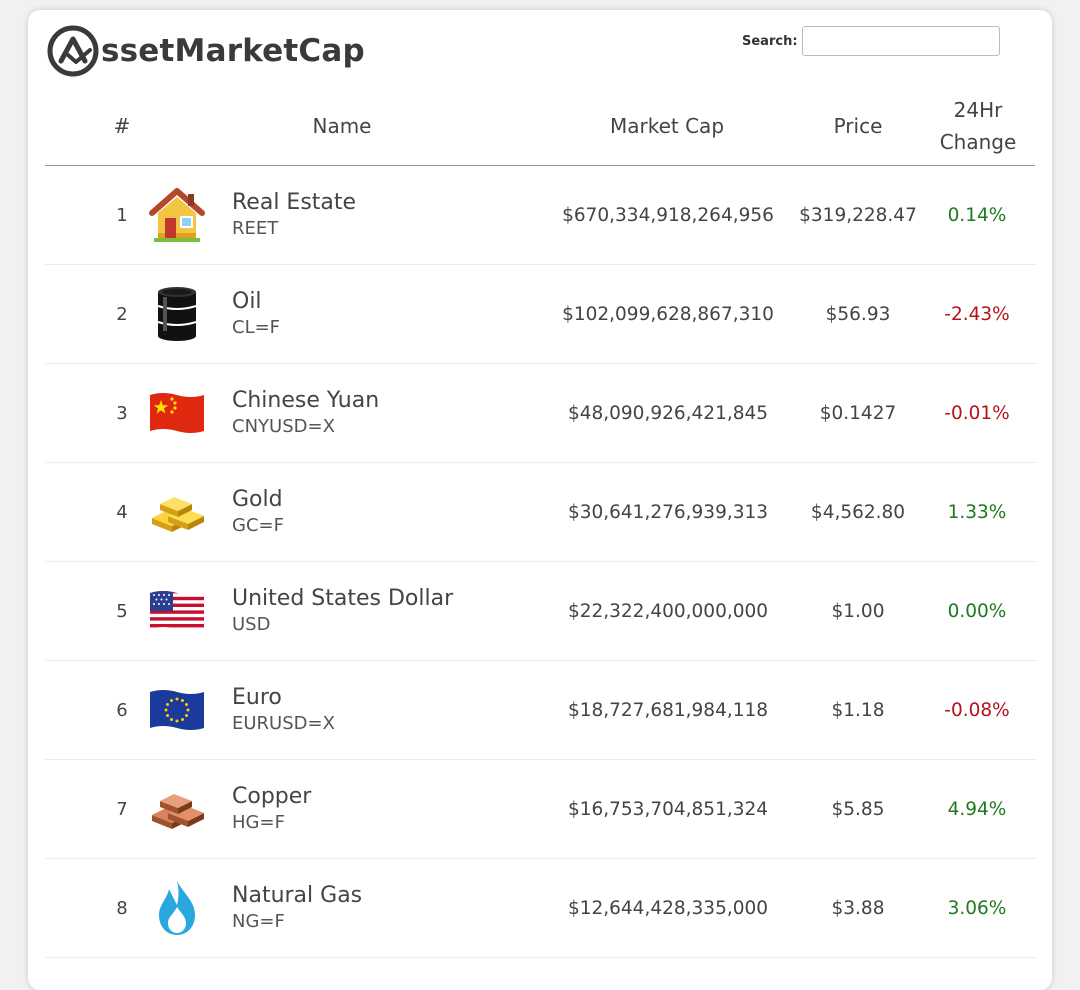 The height and width of the screenshot is (990, 1080). I want to click on asset-name-cell: Natural Gas NG=F, so click(397, 908).